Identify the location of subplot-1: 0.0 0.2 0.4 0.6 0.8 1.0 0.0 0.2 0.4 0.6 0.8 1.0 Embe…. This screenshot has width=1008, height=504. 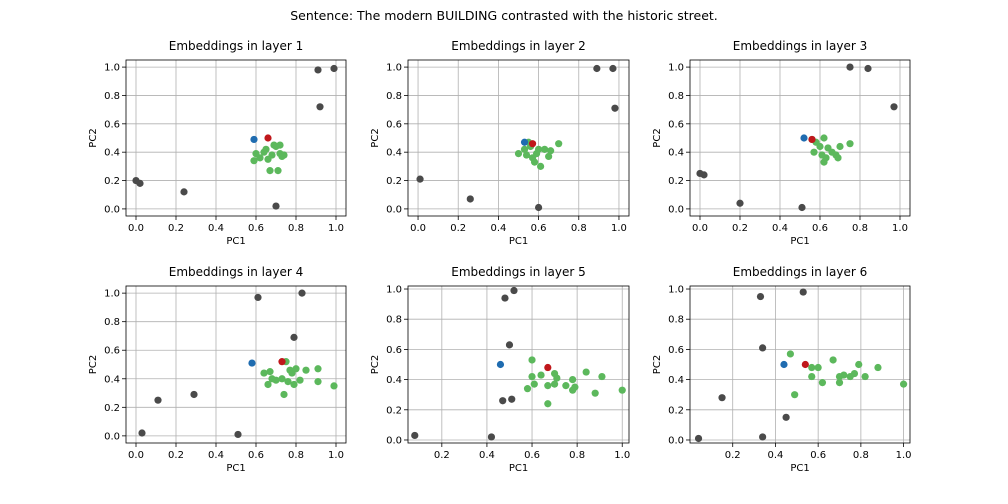
(217, 143).